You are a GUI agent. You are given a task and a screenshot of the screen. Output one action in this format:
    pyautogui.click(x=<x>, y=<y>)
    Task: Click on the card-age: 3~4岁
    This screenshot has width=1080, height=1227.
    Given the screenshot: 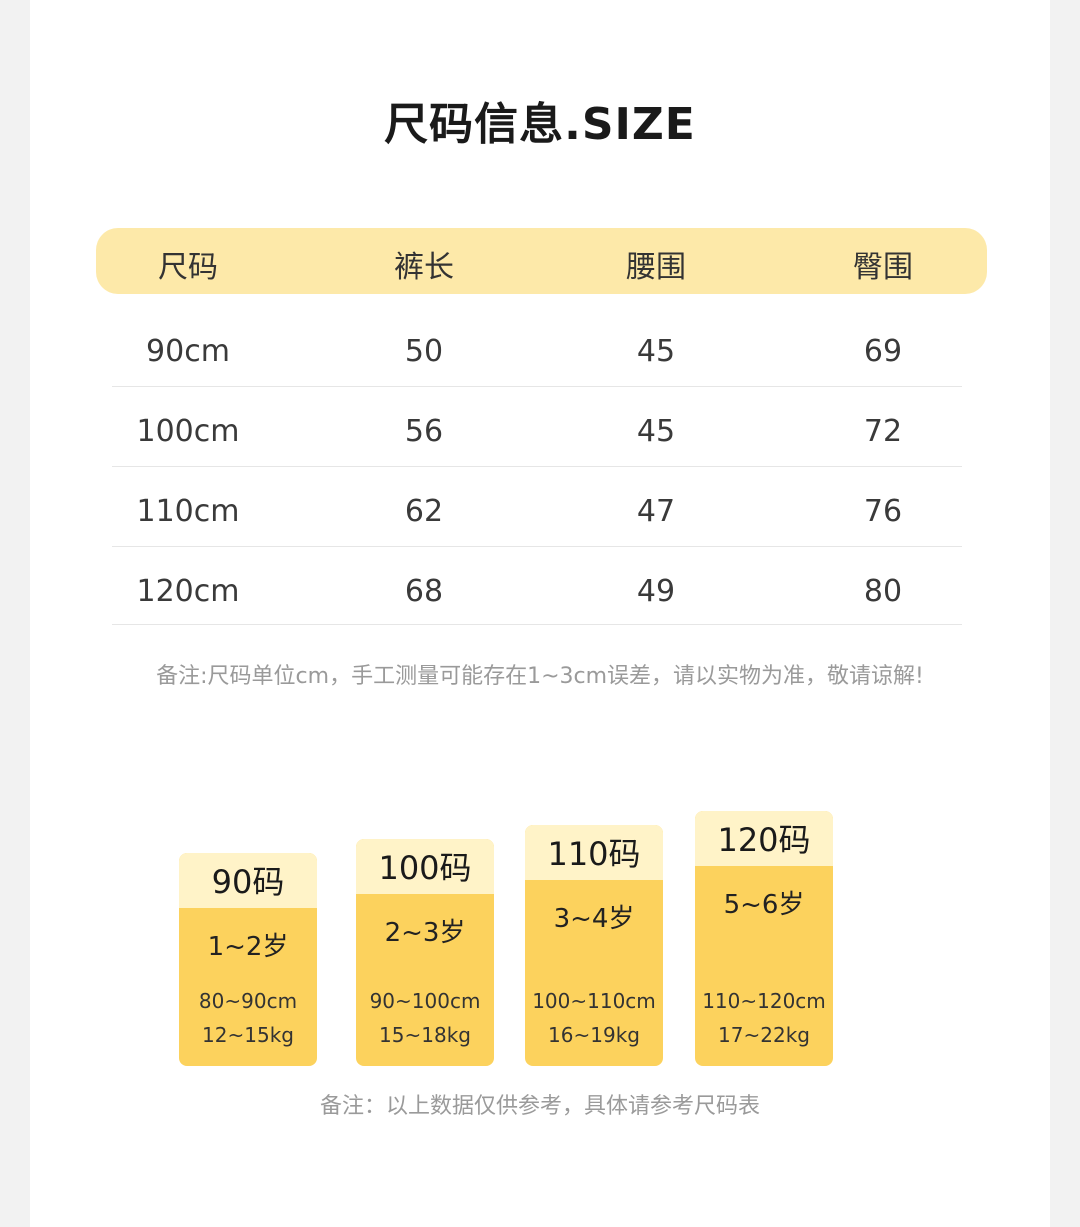 What is the action you would take?
    pyautogui.click(x=594, y=919)
    